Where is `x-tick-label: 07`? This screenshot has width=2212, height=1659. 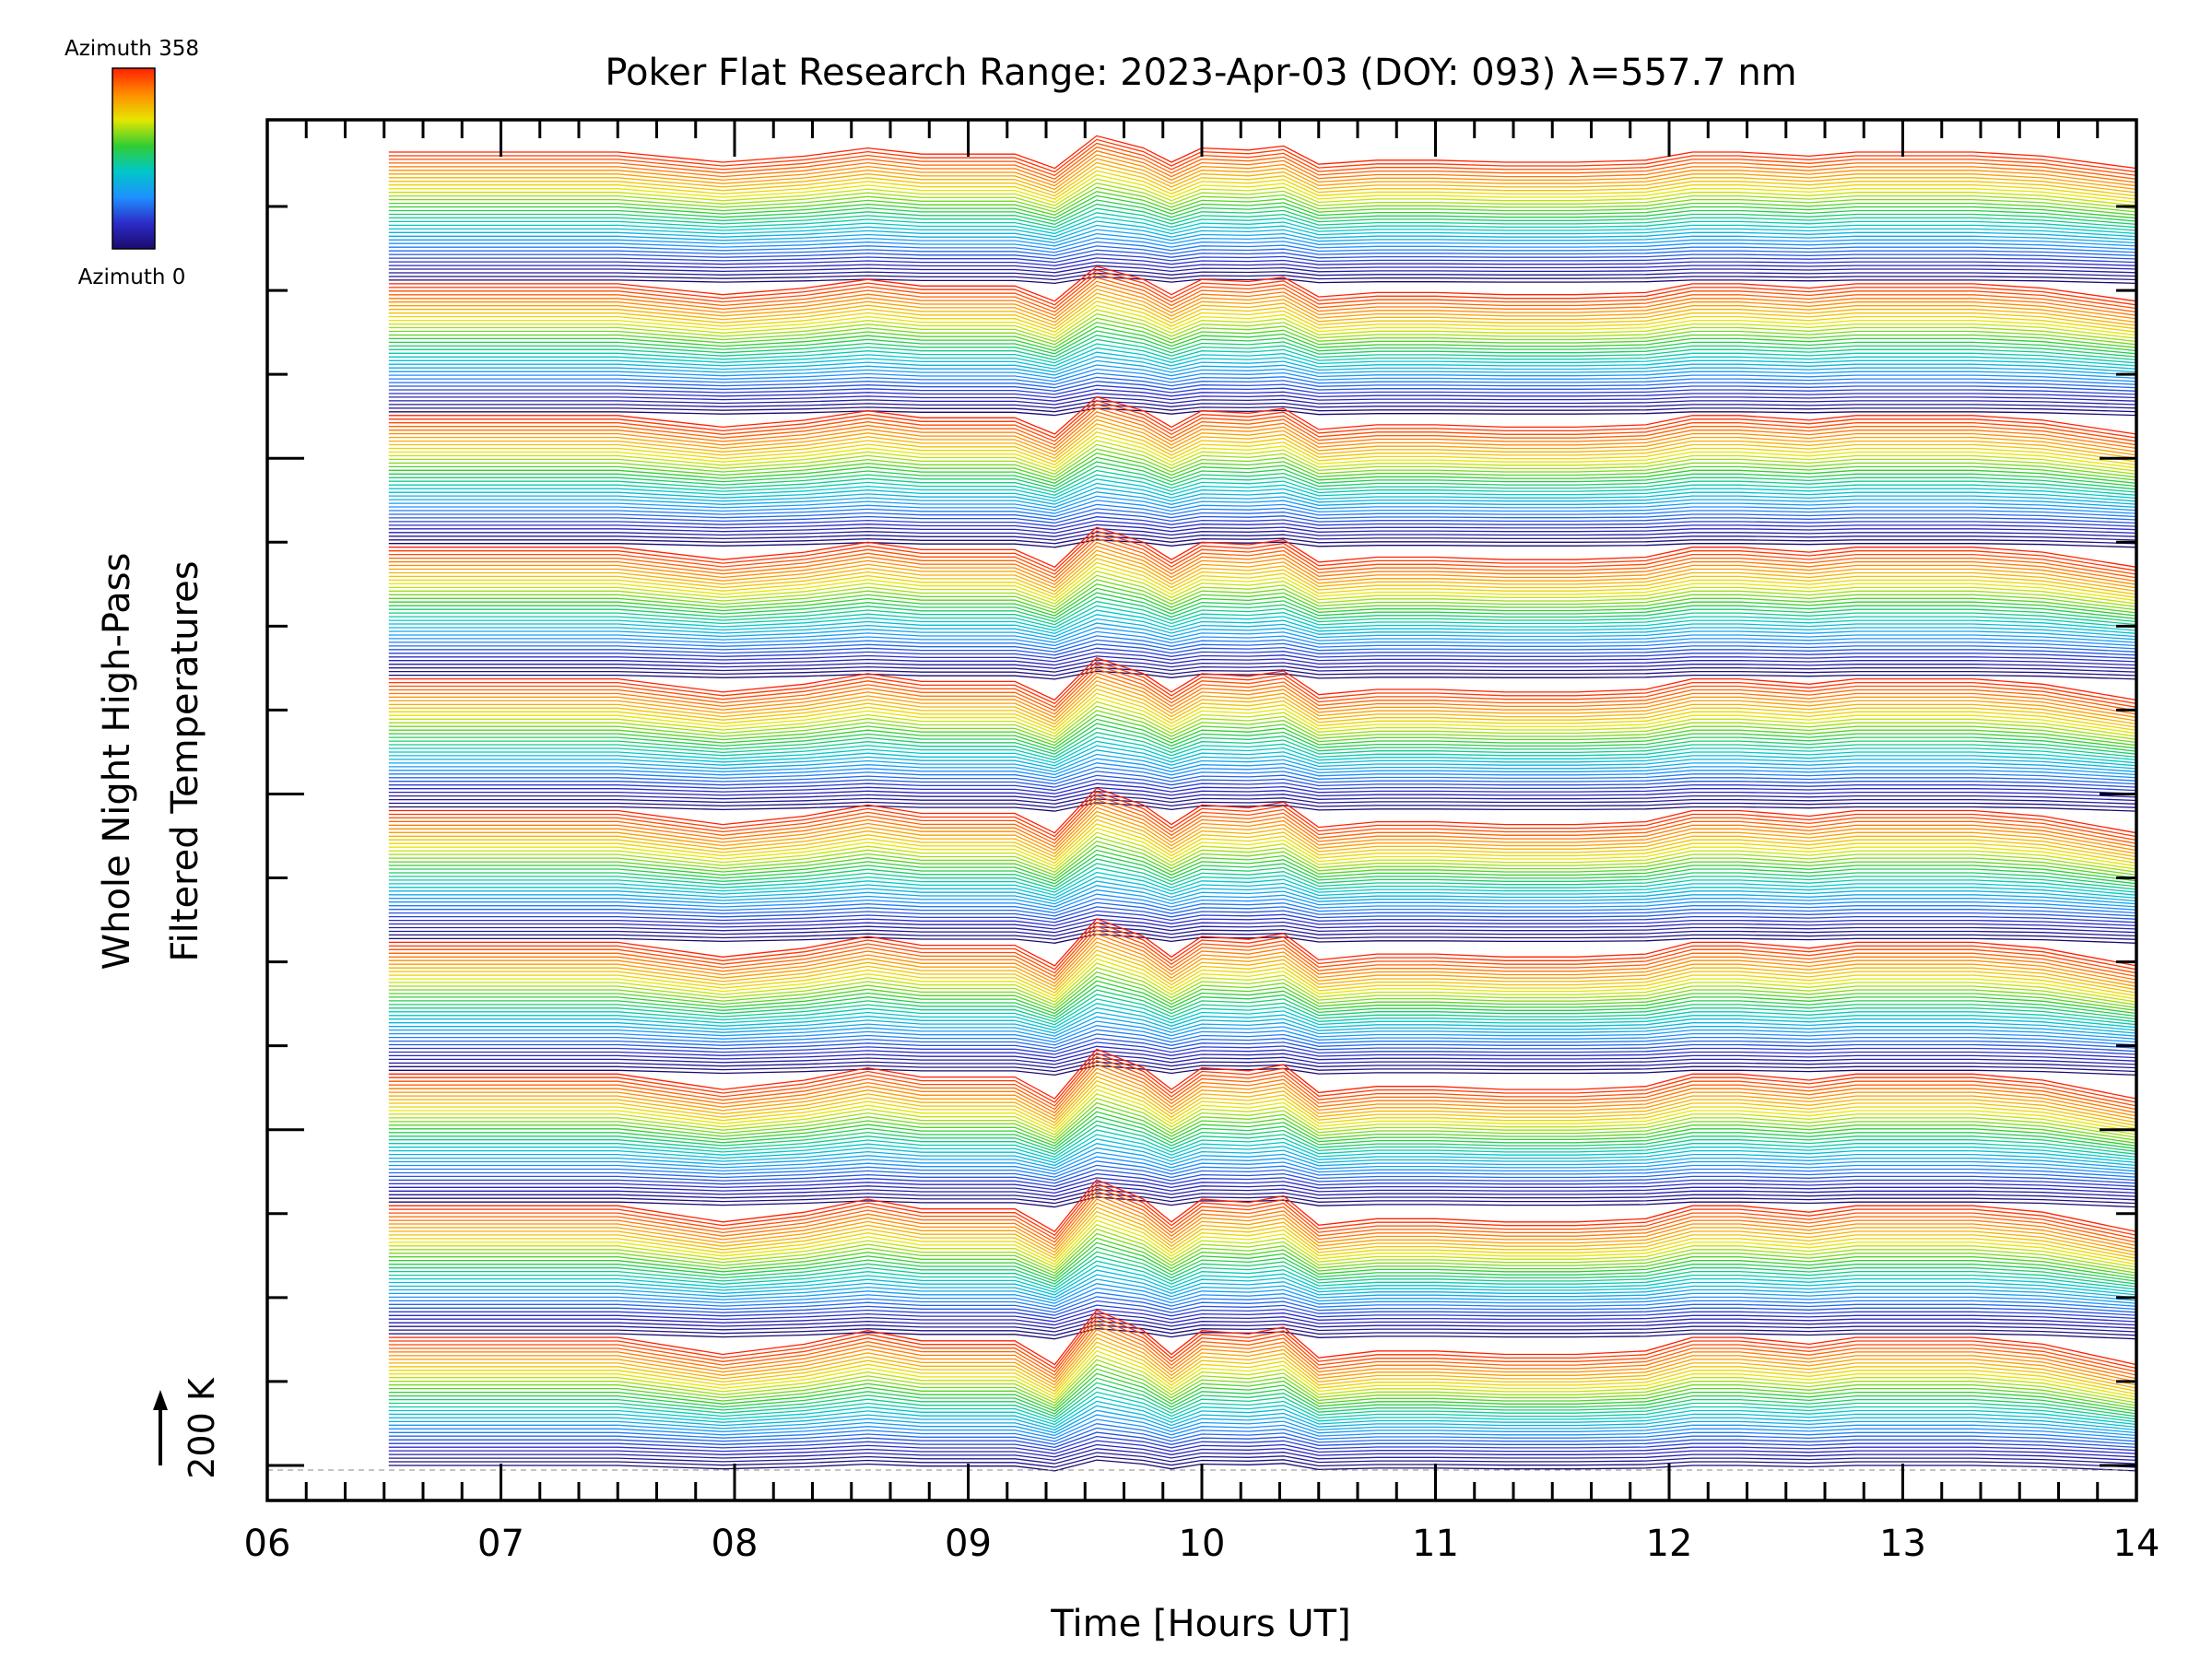 x-tick-label: 07 is located at coordinates (500, 1544).